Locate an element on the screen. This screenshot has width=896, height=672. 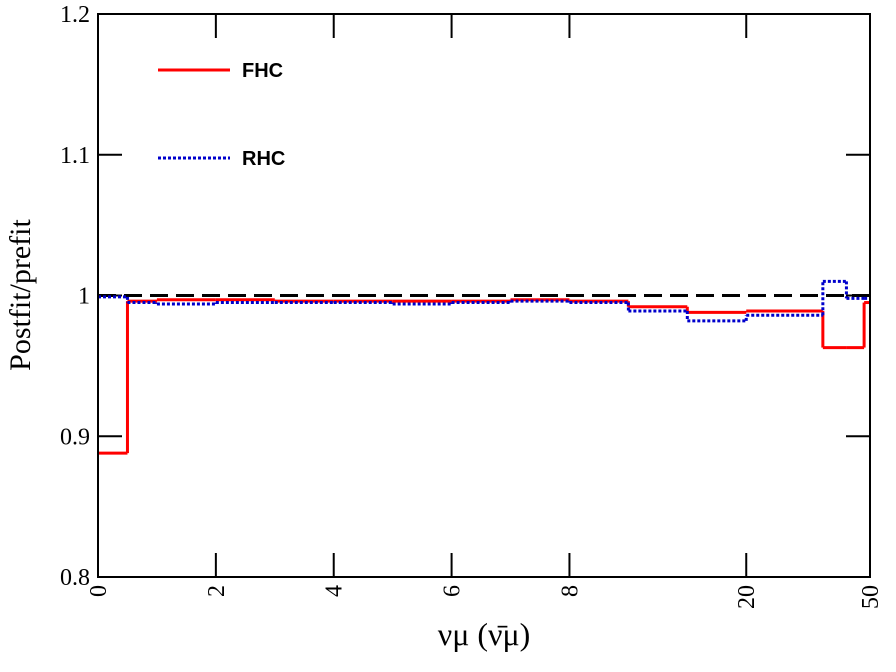
x-tick-label: 6 is located at coordinates (453, 591).